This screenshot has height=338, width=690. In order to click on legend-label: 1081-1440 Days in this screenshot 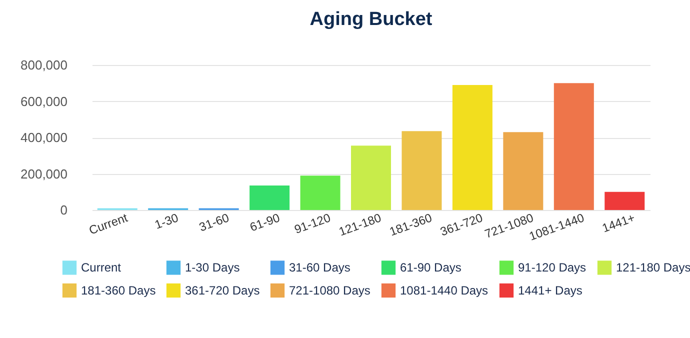, I will do `click(444, 291)`.